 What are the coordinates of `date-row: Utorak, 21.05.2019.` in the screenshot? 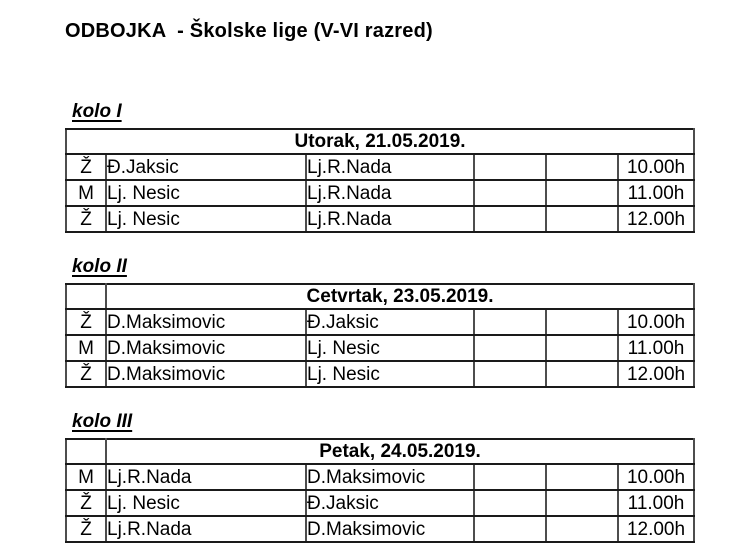 It's located at (380, 141).